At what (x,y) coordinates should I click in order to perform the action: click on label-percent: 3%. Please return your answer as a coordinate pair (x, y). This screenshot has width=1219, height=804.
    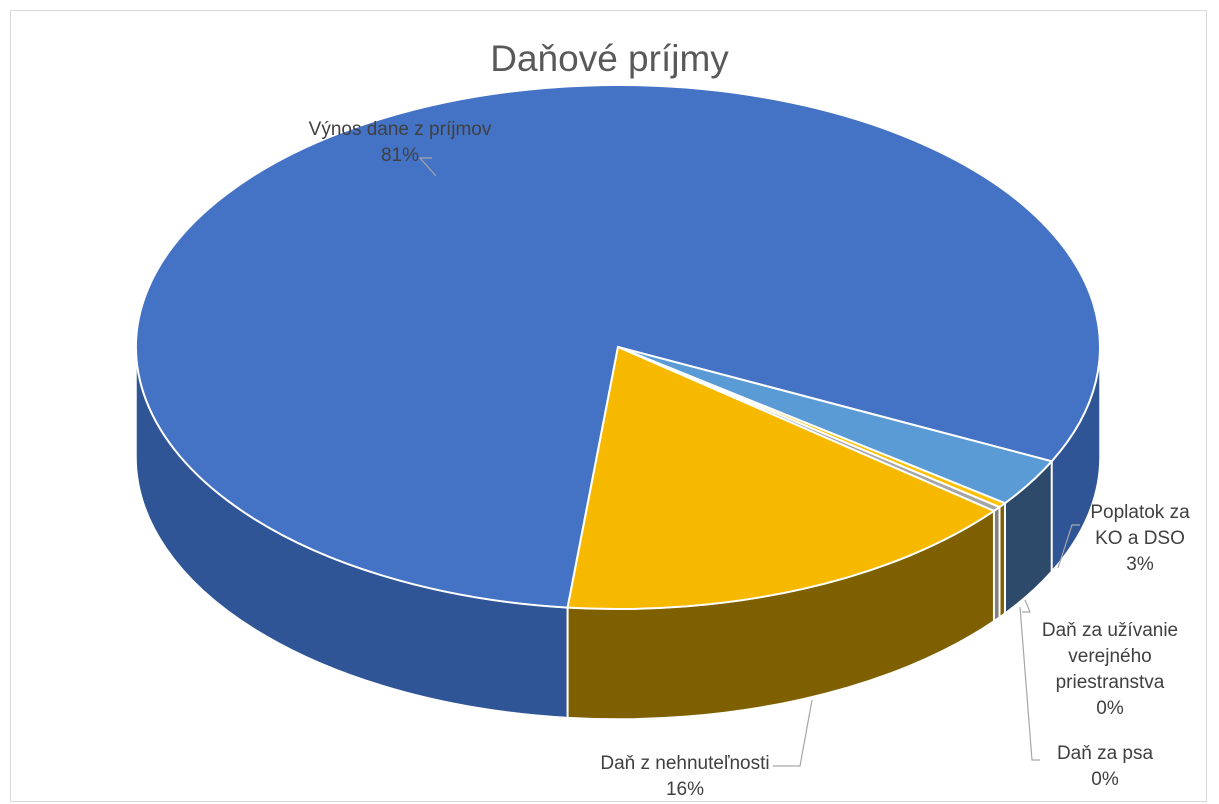
    Looking at the image, I should click on (1140, 564).